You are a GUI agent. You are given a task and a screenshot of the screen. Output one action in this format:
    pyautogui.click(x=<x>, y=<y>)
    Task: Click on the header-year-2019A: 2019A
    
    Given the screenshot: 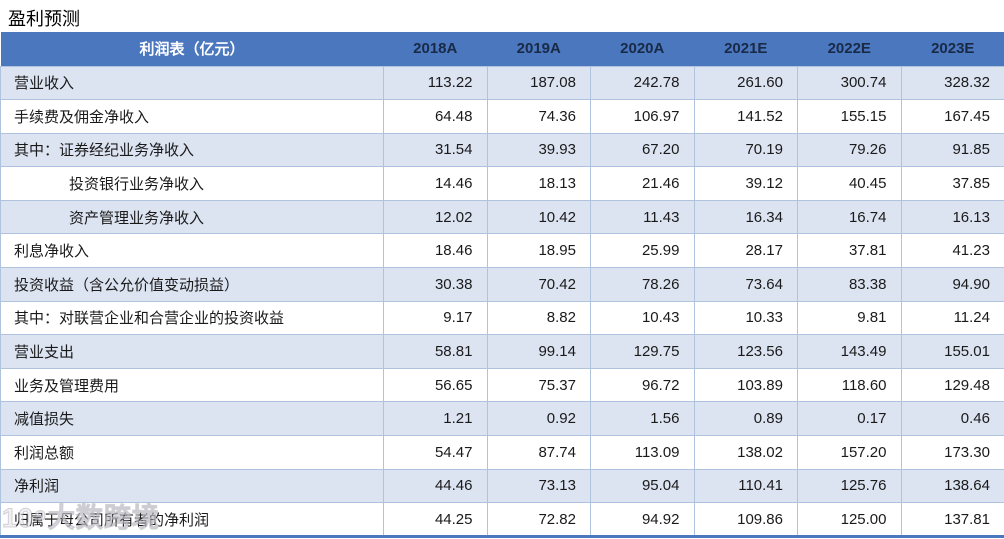 What is the action you would take?
    pyautogui.click(x=539, y=49)
    